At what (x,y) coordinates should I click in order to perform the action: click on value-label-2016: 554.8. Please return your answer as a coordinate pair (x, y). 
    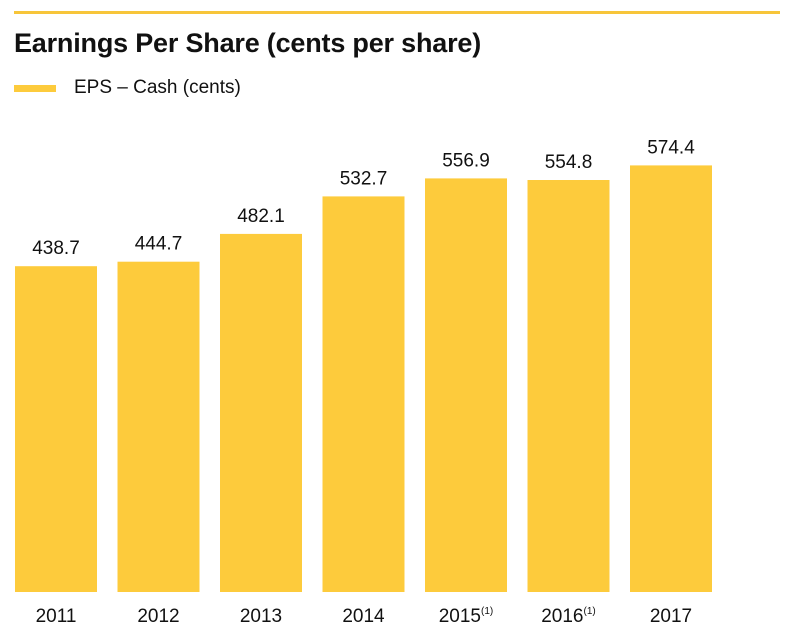
    Looking at the image, I should click on (569, 162).